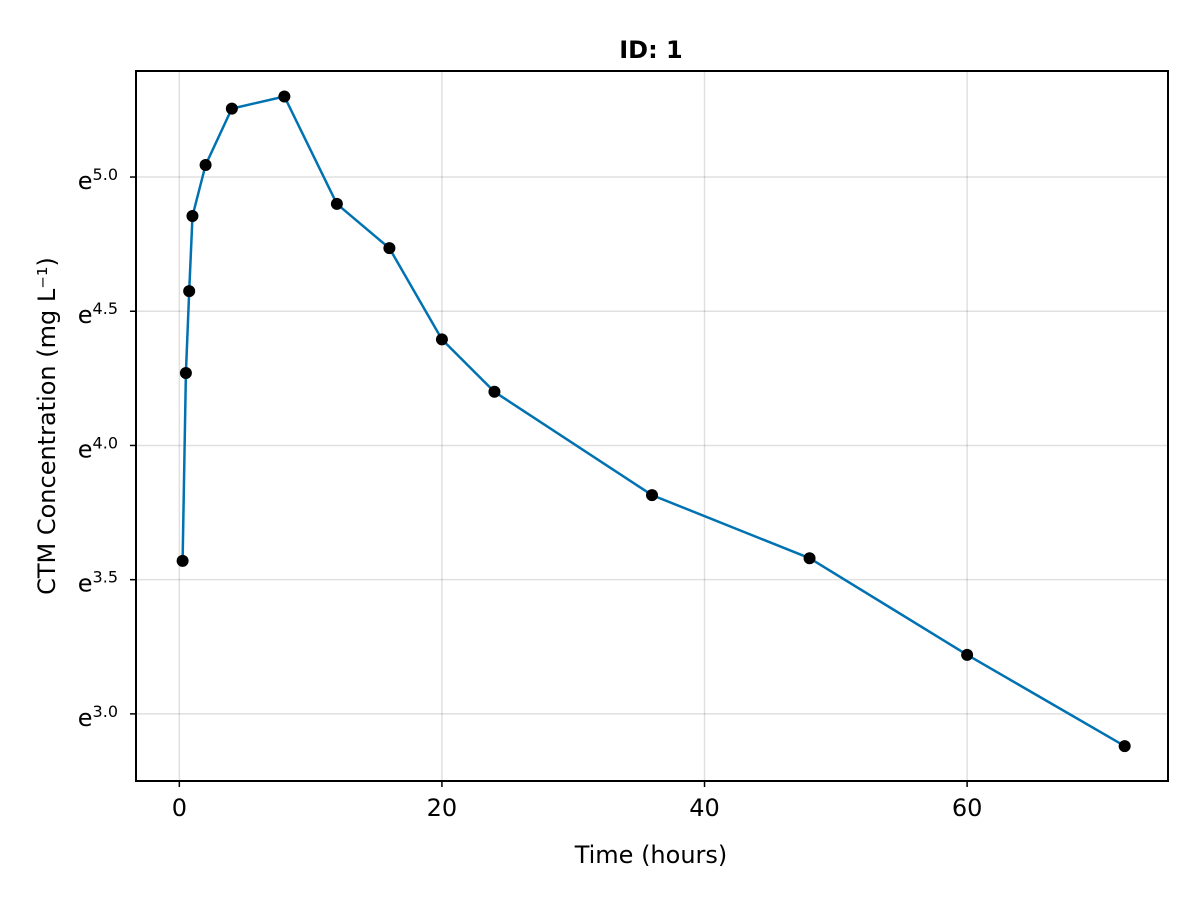 The height and width of the screenshot is (900, 1200). Describe the element at coordinates (442, 808) in the screenshot. I see `x-tick-label: 20` at that location.